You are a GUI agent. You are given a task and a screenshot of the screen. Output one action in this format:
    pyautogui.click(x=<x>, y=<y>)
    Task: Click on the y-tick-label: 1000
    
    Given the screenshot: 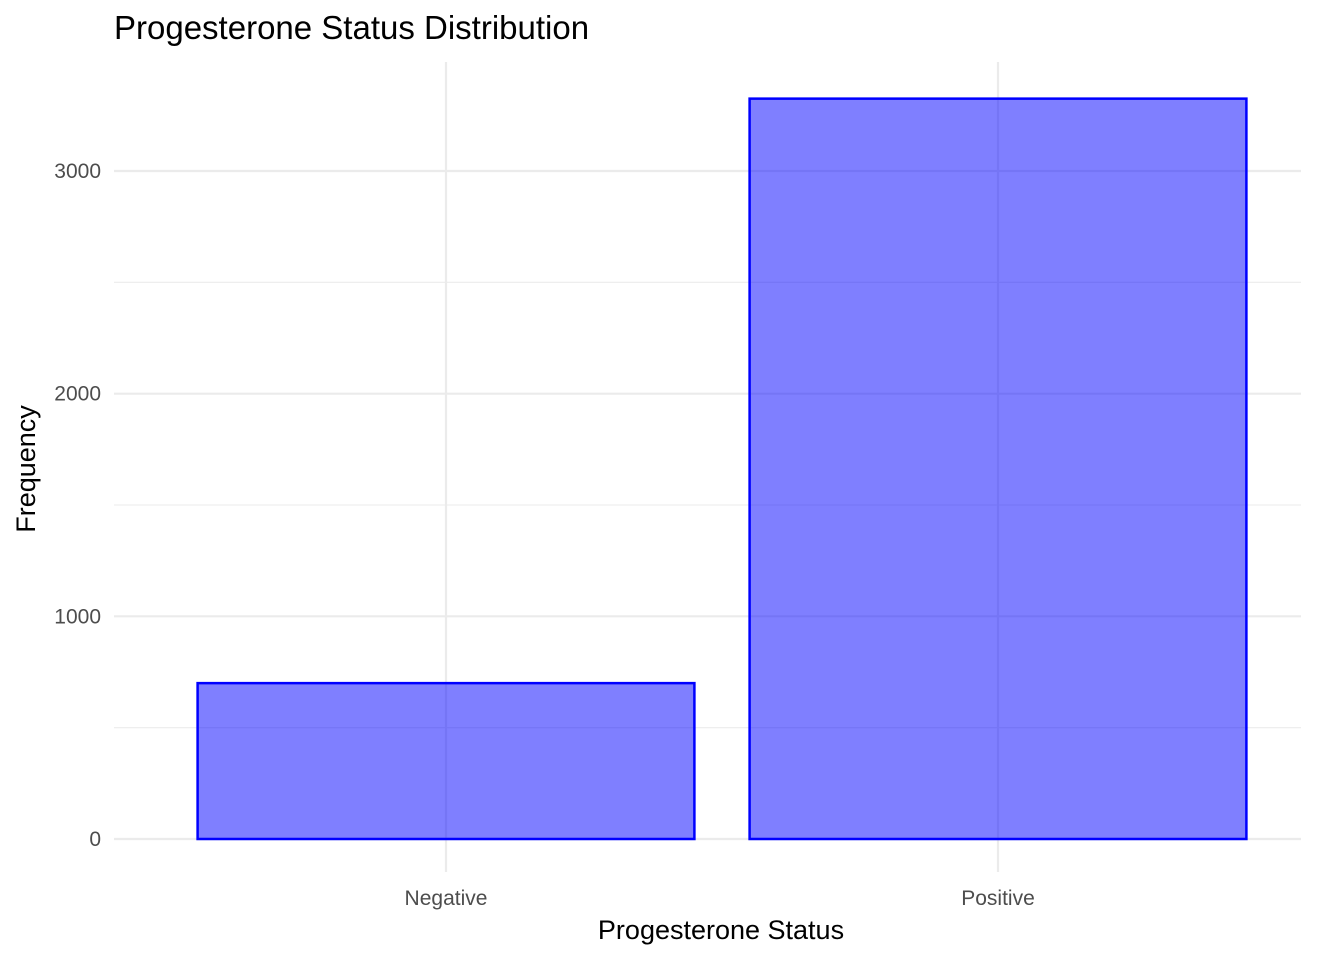 What is the action you would take?
    pyautogui.click(x=77, y=616)
    